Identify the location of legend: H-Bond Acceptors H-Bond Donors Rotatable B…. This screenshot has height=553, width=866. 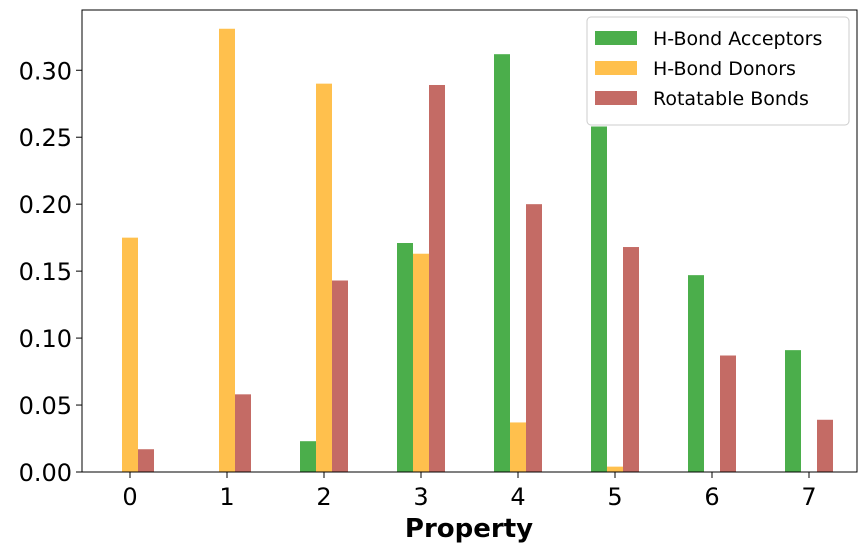
(718, 71).